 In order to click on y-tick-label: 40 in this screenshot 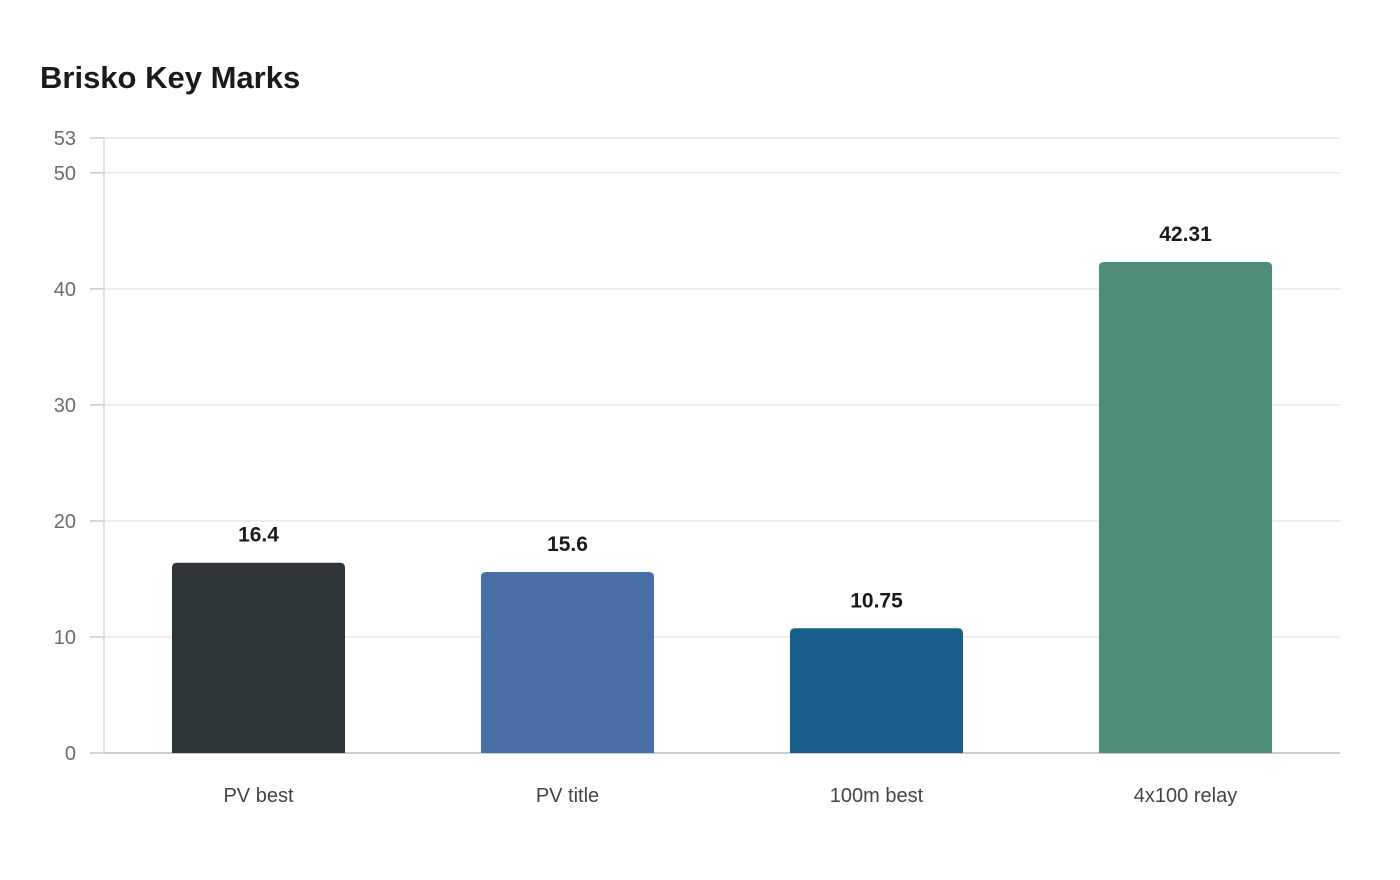, I will do `click(65, 290)`.